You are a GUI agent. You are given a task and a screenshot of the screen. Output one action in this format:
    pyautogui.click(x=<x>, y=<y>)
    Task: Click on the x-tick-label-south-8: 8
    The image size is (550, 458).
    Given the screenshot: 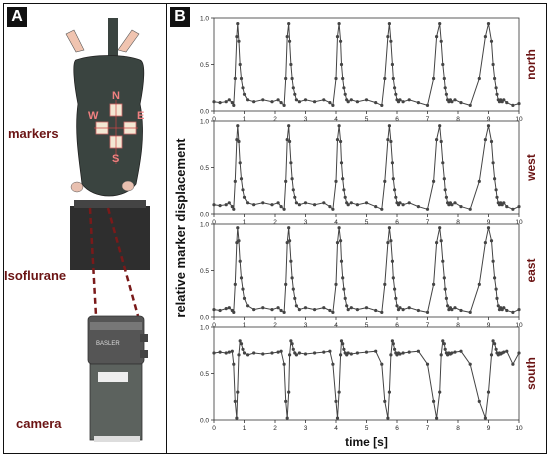 What is the action you would take?
    pyautogui.click(x=458, y=428)
    